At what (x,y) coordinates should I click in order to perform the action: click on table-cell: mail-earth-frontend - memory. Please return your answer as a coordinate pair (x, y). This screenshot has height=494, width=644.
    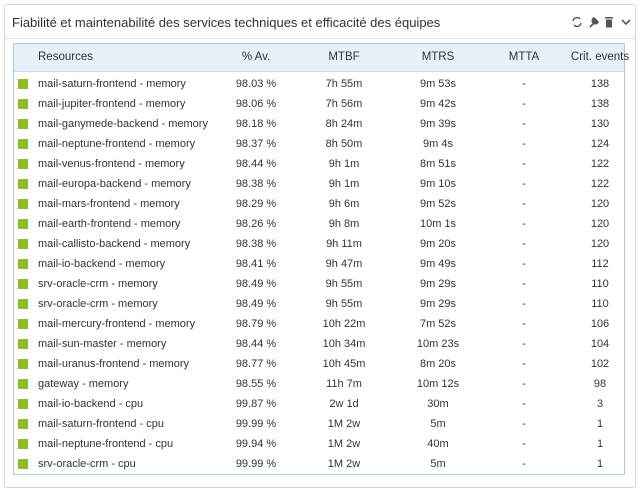
    Looking at the image, I should click on (109, 224).